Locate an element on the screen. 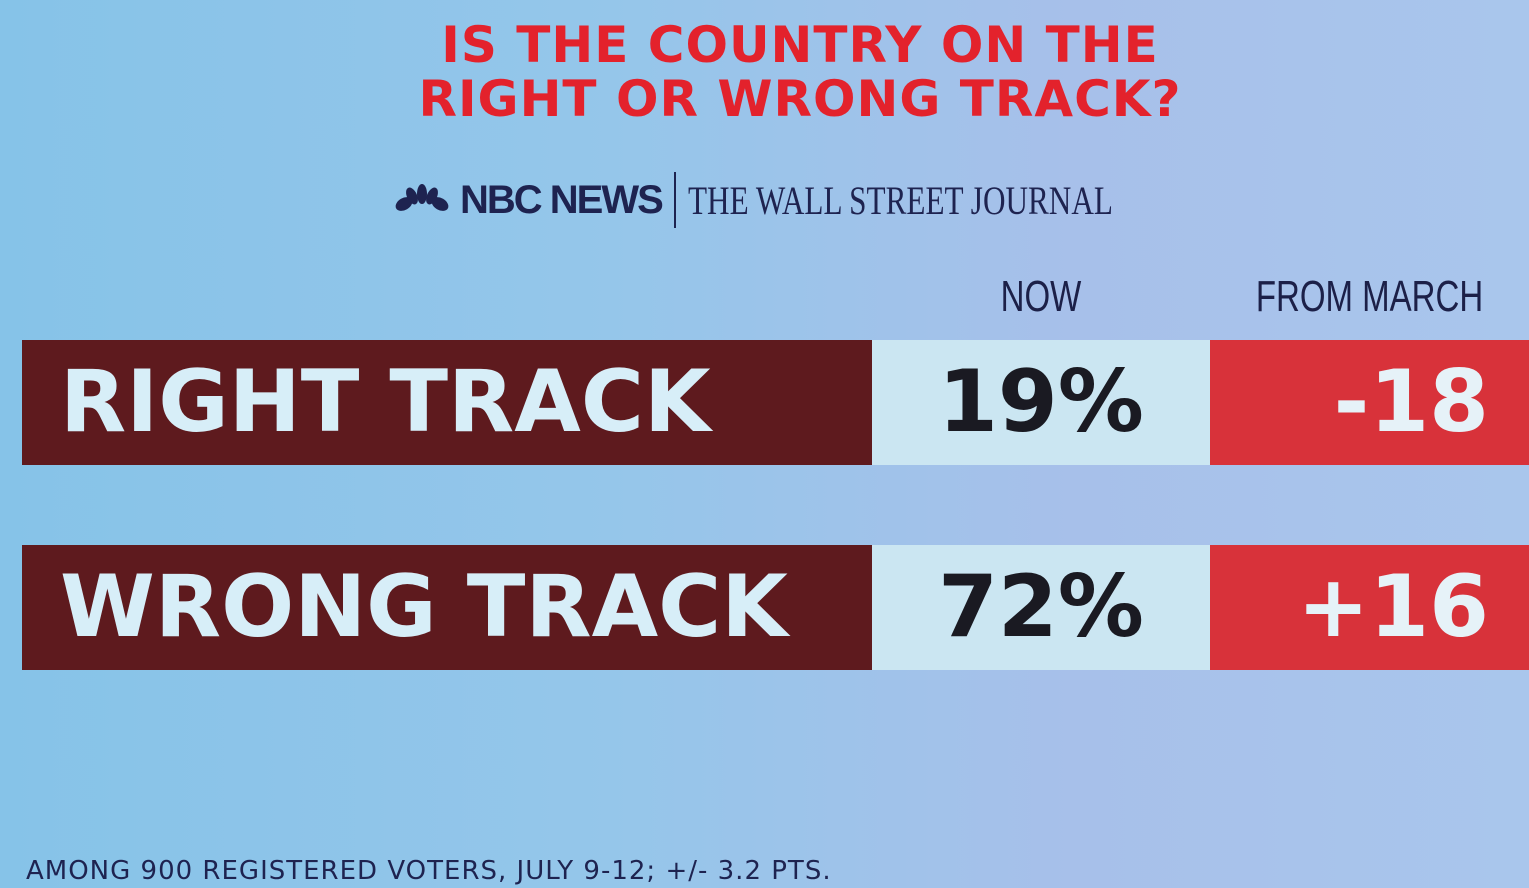  row-label: WRONG TRACK is located at coordinates (447, 607).